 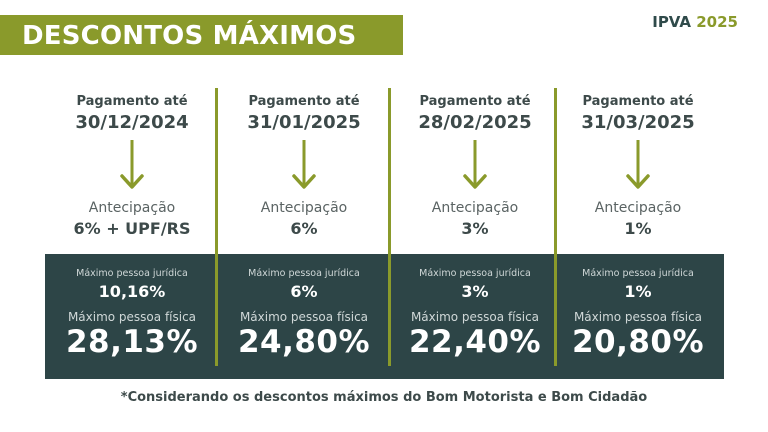 I want to click on payment-date: 30/12/2024, so click(x=132, y=122).